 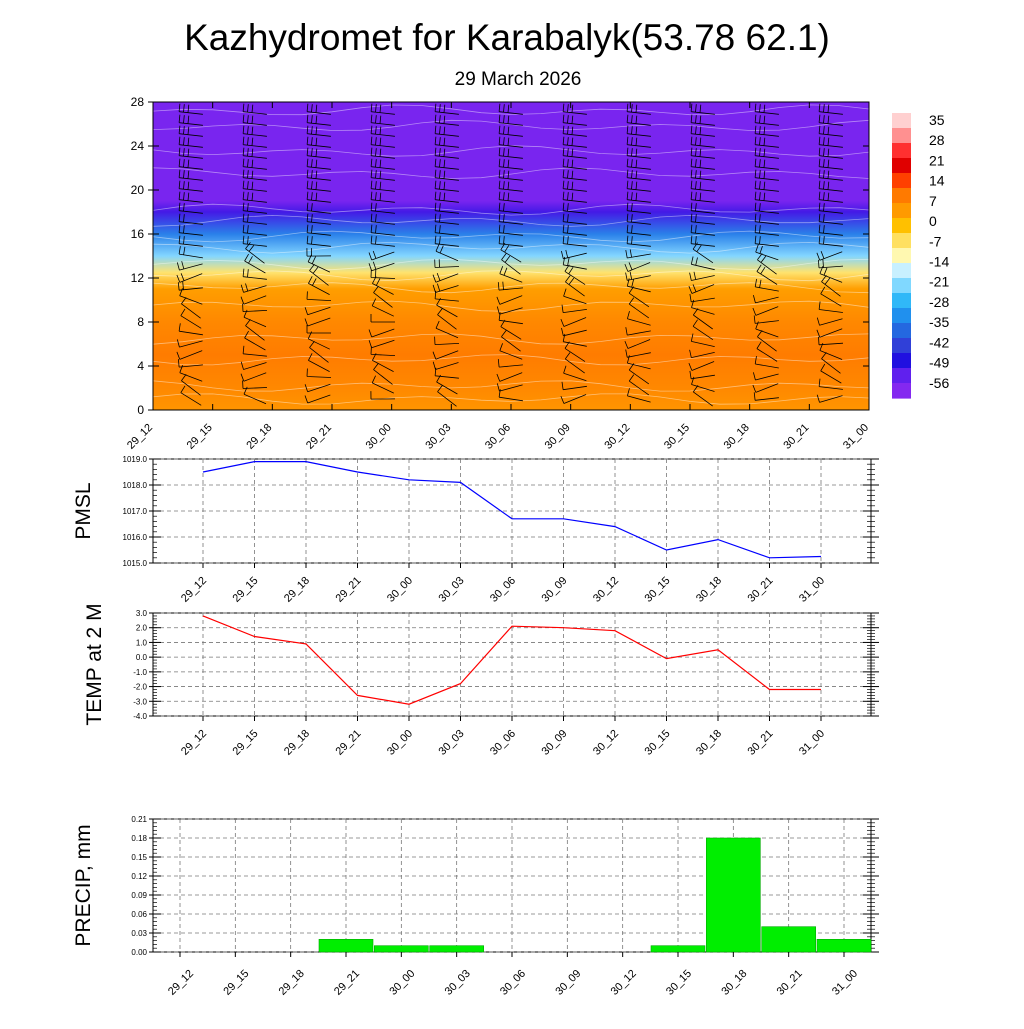 I want to click on colorbar-label: 21, so click(x=937, y=160).